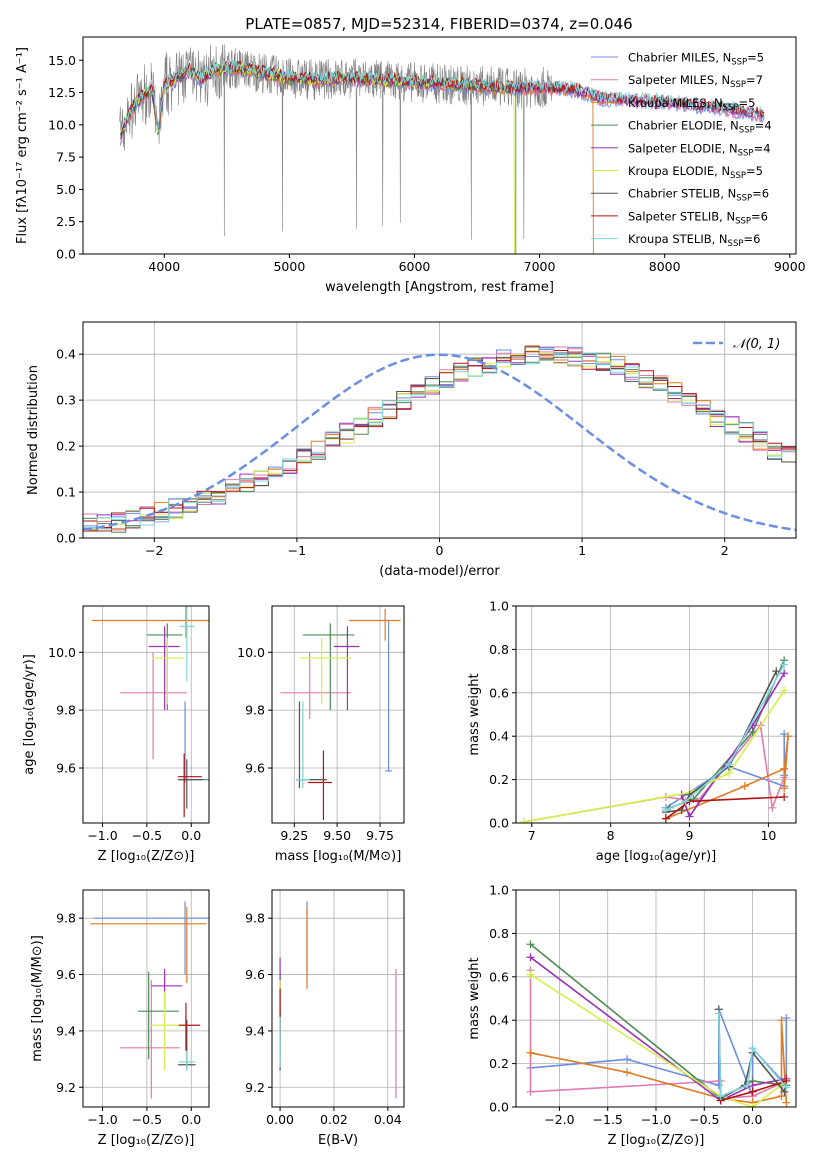  What do you see at coordinates (439, 442) in the screenshot?
I see `normal-curve-line` at bounding box center [439, 442].